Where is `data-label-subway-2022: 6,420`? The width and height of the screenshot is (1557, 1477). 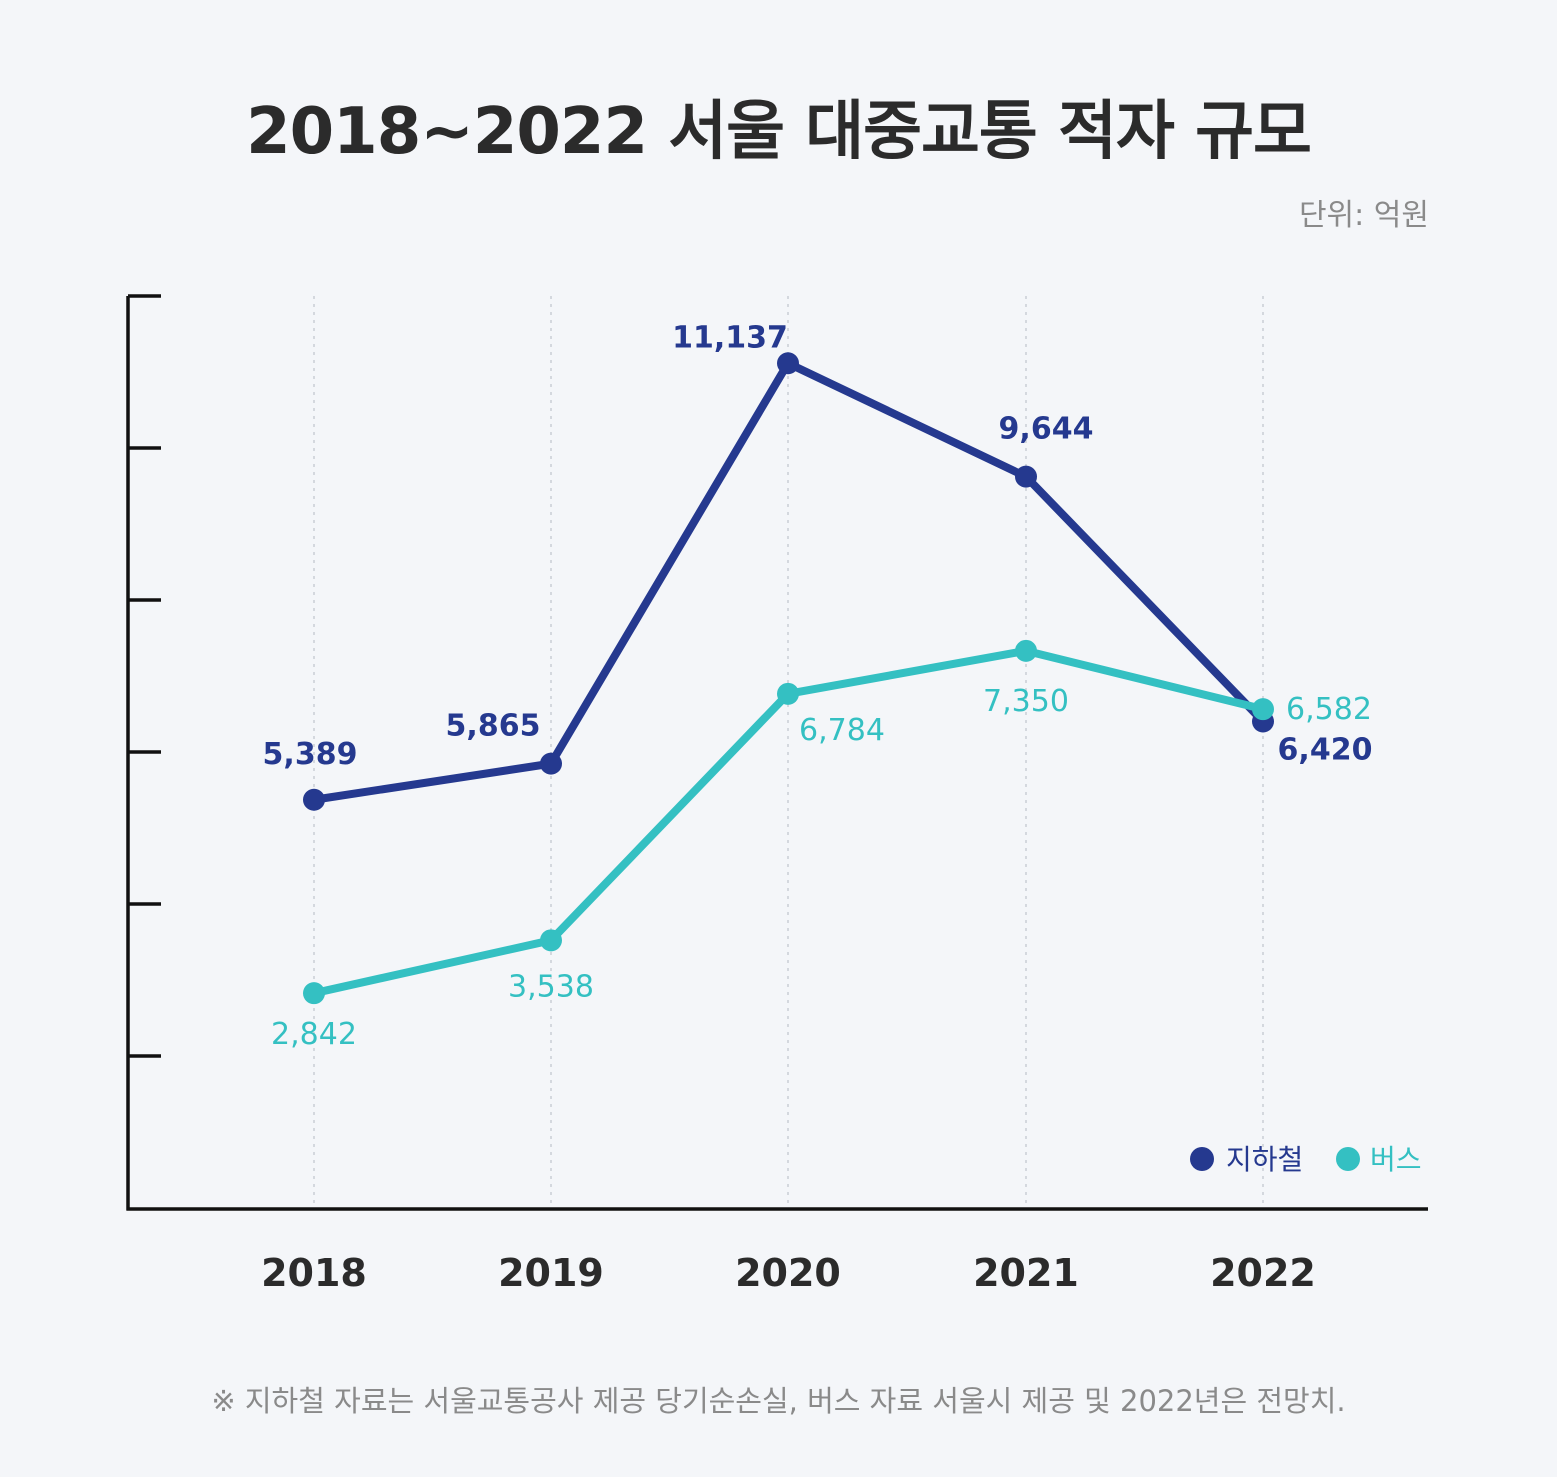
data-label-subway-2022: 6,420 is located at coordinates (1325, 749).